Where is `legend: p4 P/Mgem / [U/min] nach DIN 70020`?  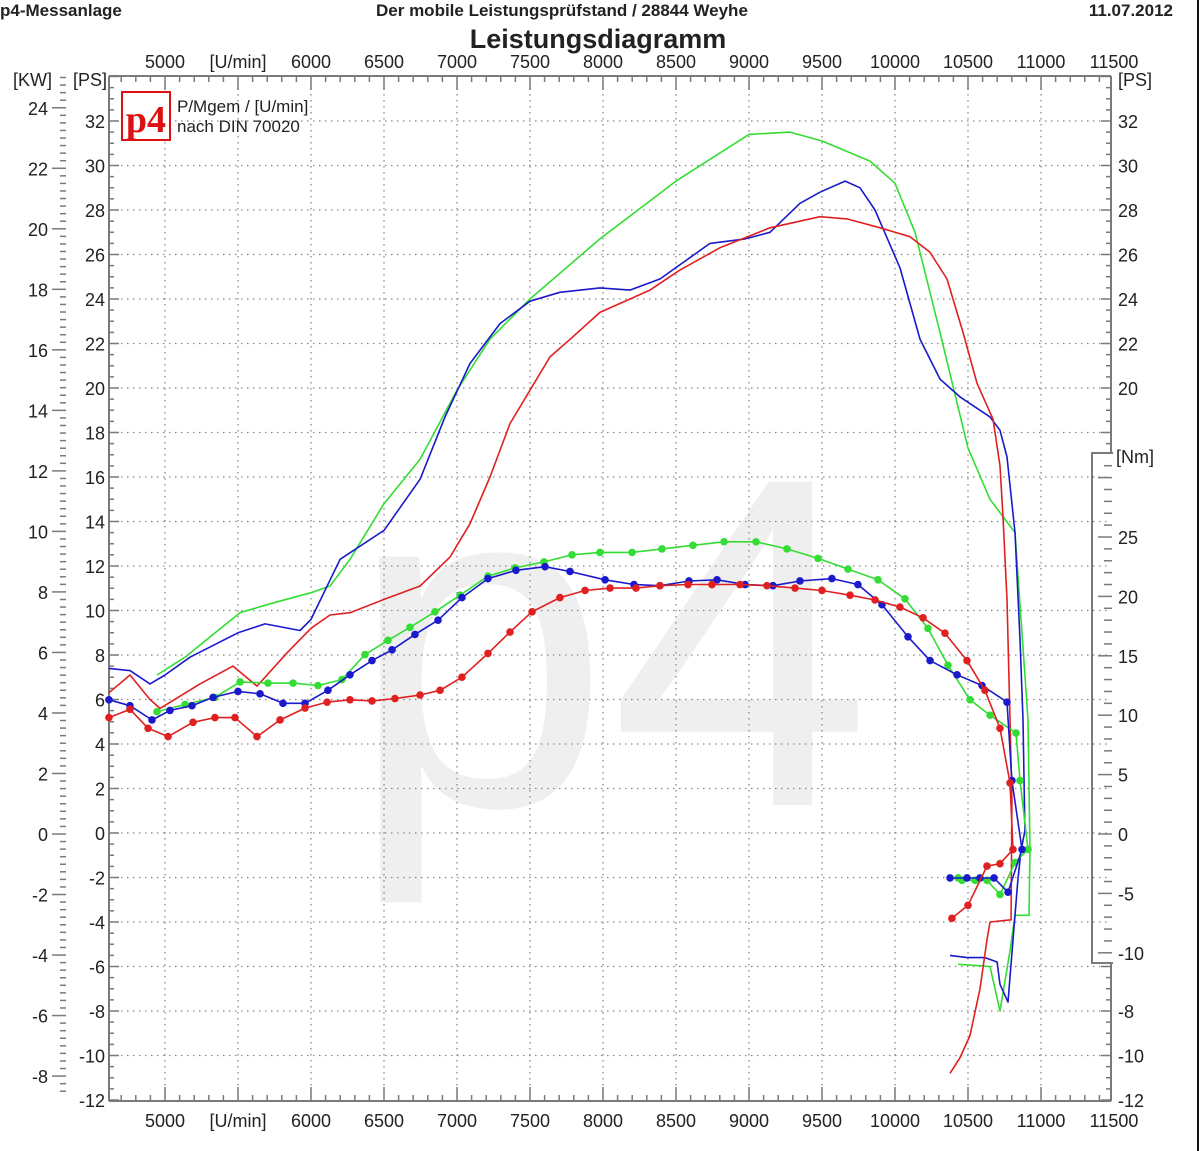
legend: p4 P/Mgem / [U/min] nach DIN 70020 is located at coordinates (214, 116).